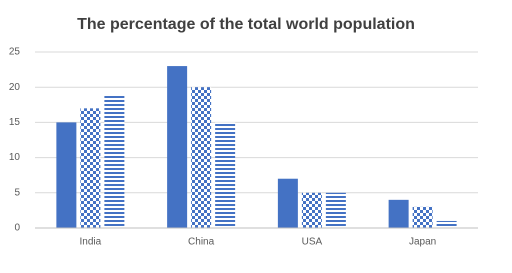 The image size is (512, 273). Describe the element at coordinates (422, 242) in the screenshot. I see `x-tick-label: Japan` at that location.